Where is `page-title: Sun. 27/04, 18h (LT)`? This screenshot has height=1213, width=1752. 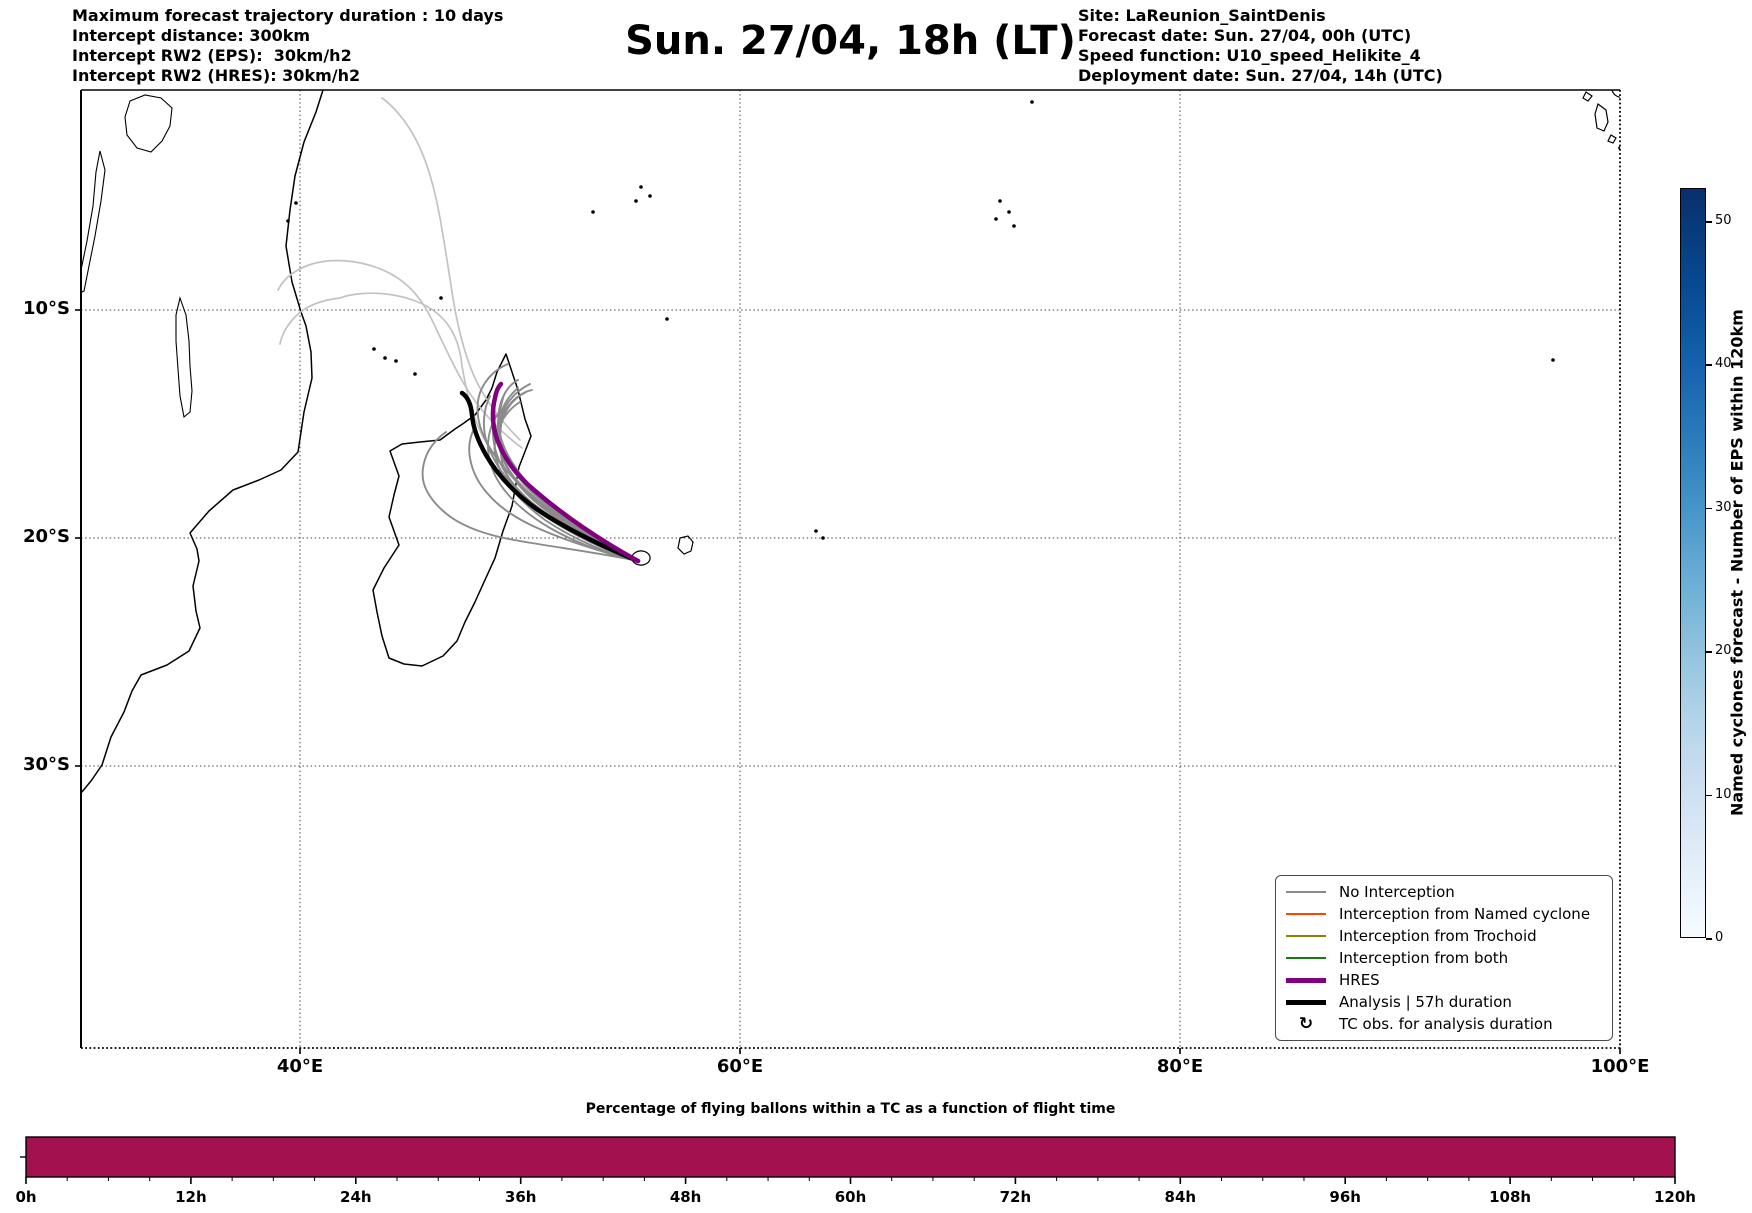
page-title: Sun. 27/04, 18h (LT) is located at coordinates (850, 41).